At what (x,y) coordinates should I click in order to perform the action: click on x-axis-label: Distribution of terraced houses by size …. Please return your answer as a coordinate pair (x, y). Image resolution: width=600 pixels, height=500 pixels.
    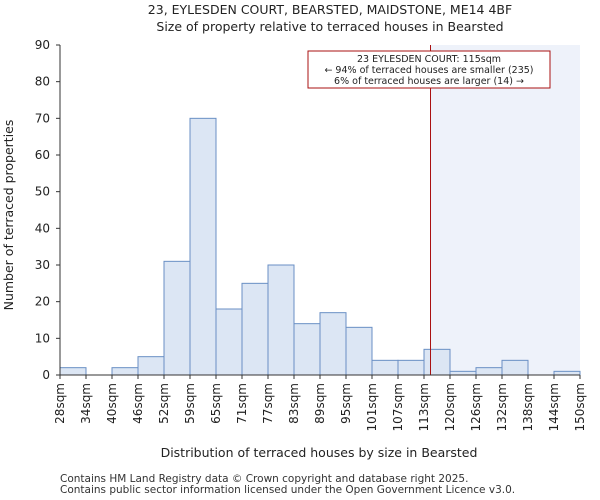
    Looking at the image, I should click on (319, 452).